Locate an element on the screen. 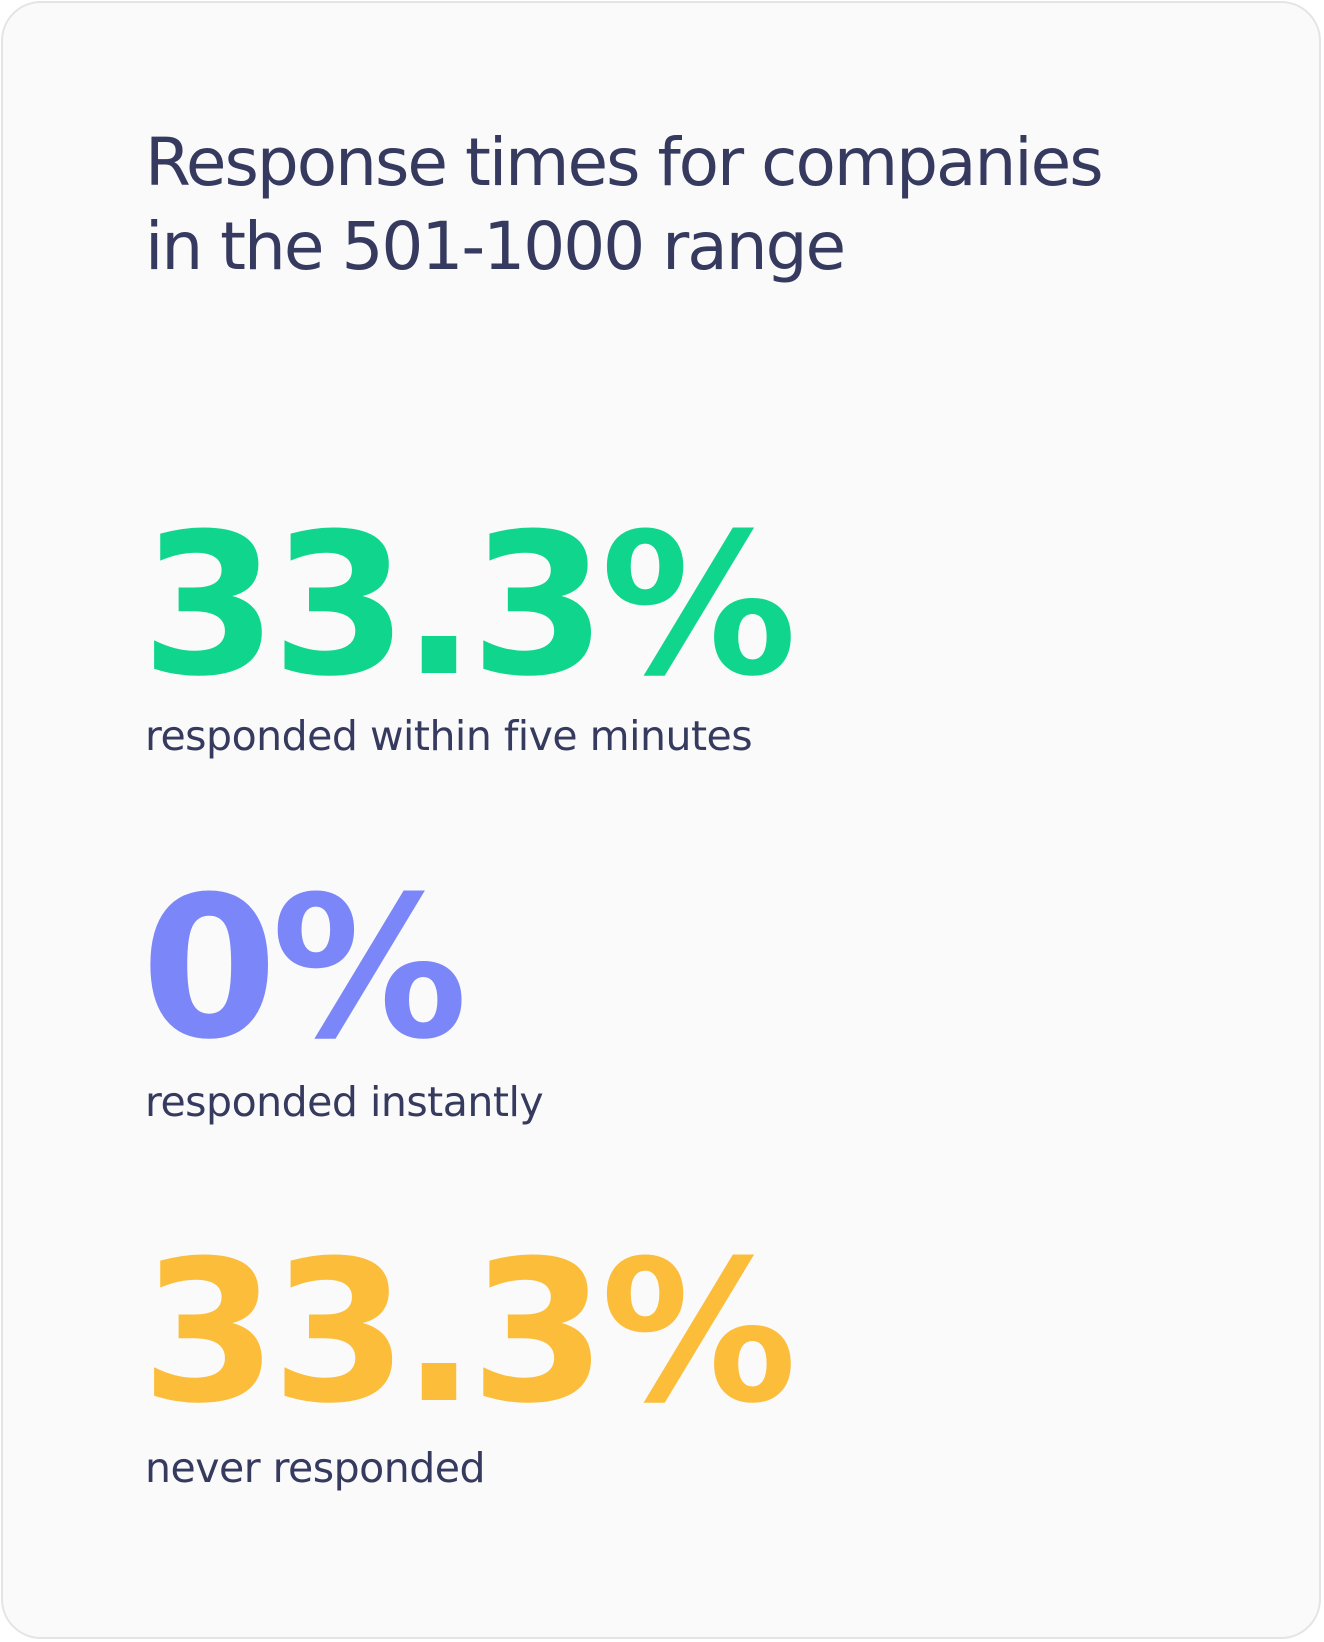  stat-label-five-minutes: responded within five minutes is located at coordinates (449, 736).